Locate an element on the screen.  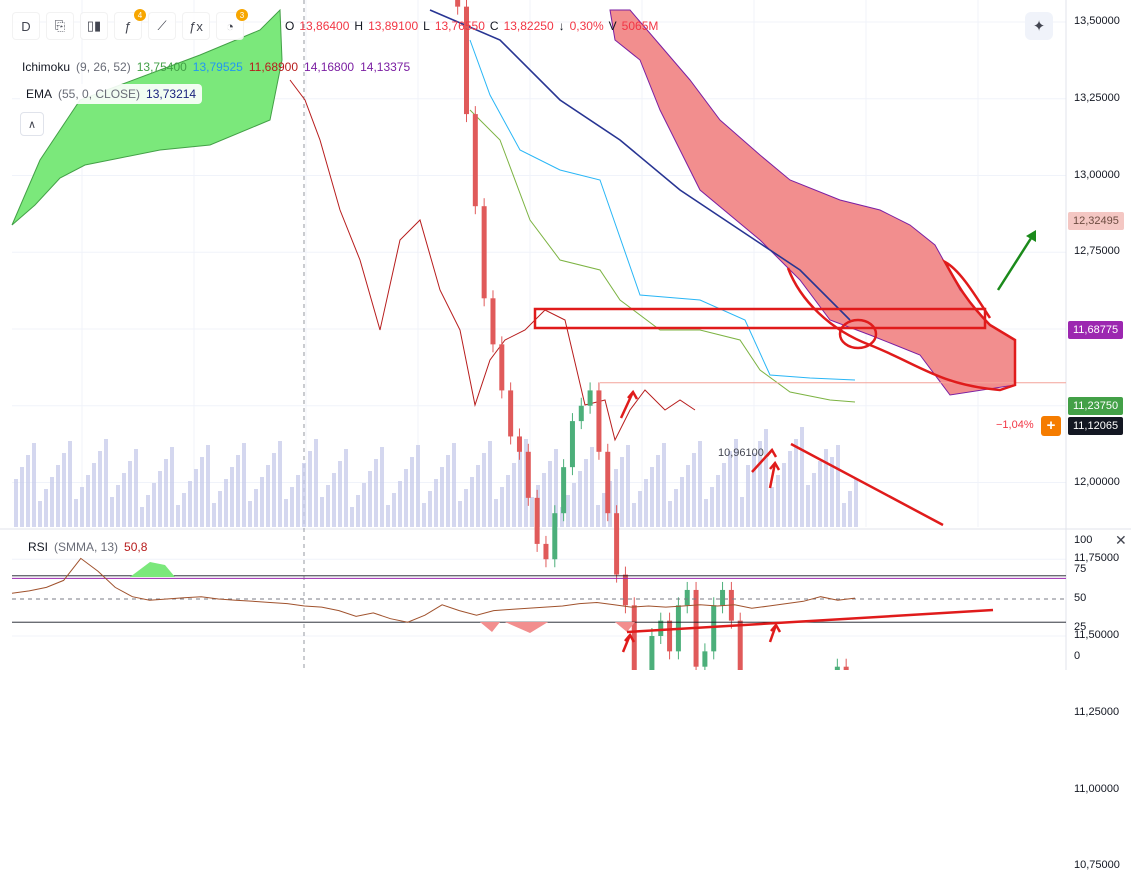
ohlc-key: L is located at coordinates (426, 26).